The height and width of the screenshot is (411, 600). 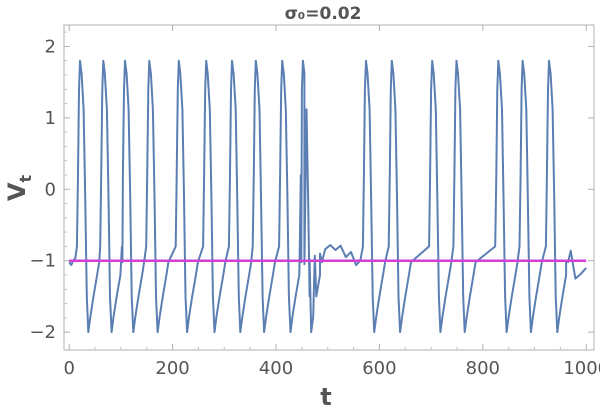 What do you see at coordinates (25, 179) in the screenshot?
I see `y-axis-label-sub: t` at bounding box center [25, 179].